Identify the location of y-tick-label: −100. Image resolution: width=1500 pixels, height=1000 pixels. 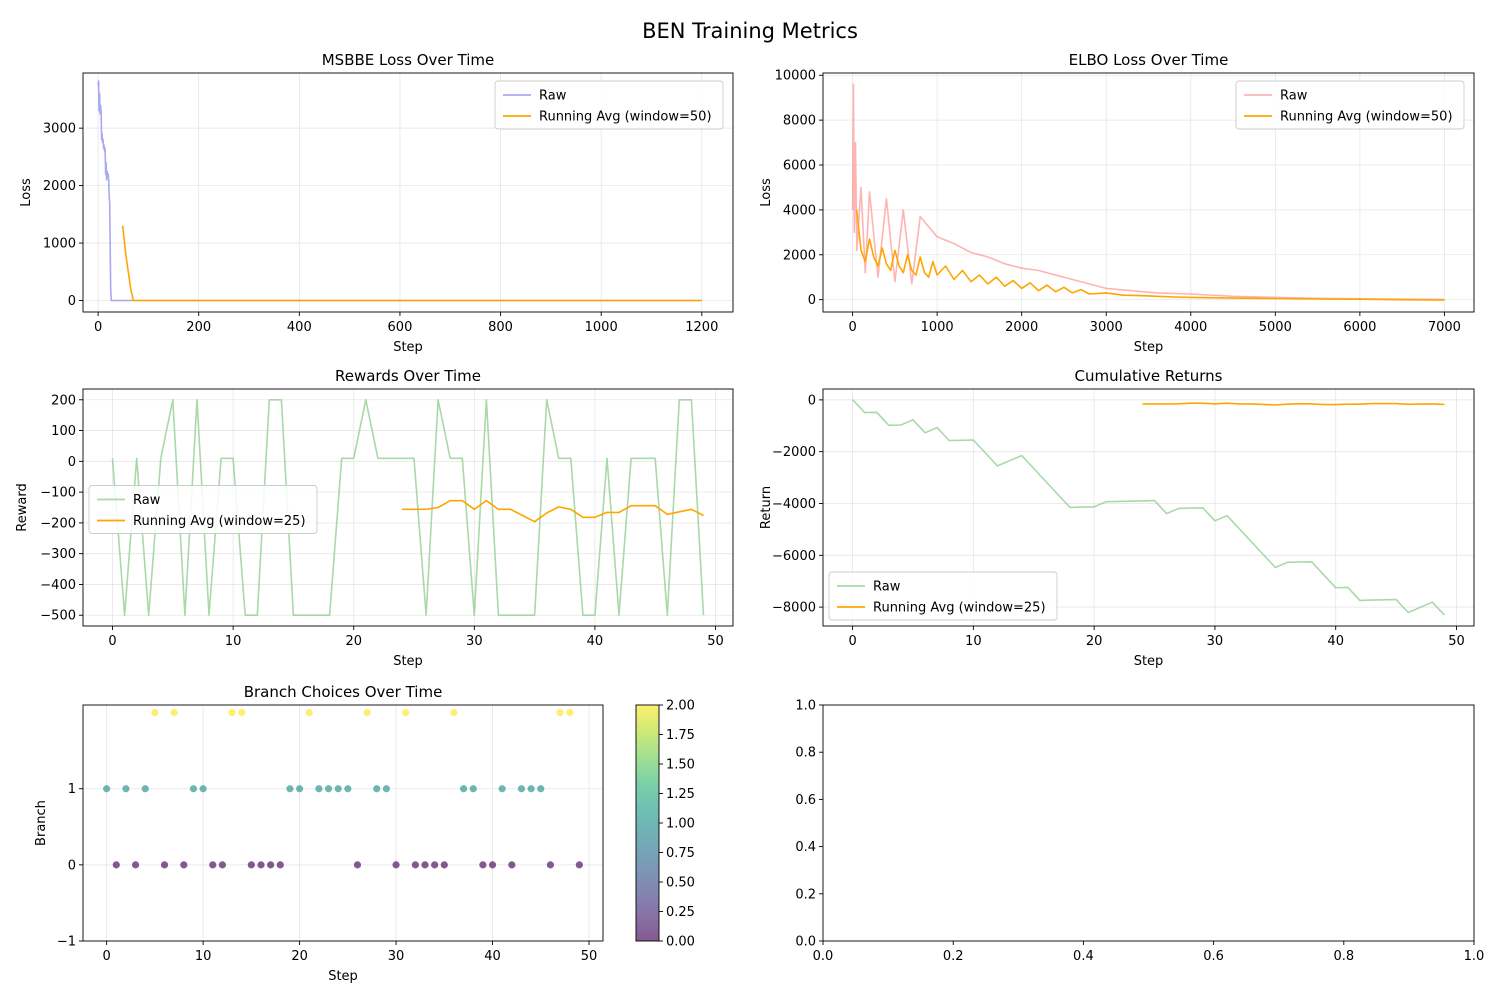
(58, 493).